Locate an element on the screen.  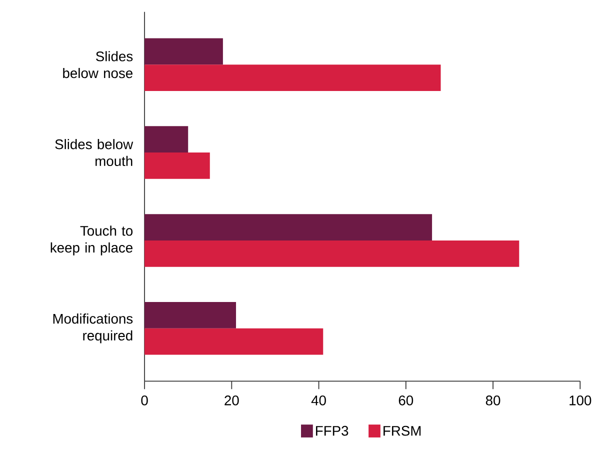
x-tick-label: 20 is located at coordinates (231, 400).